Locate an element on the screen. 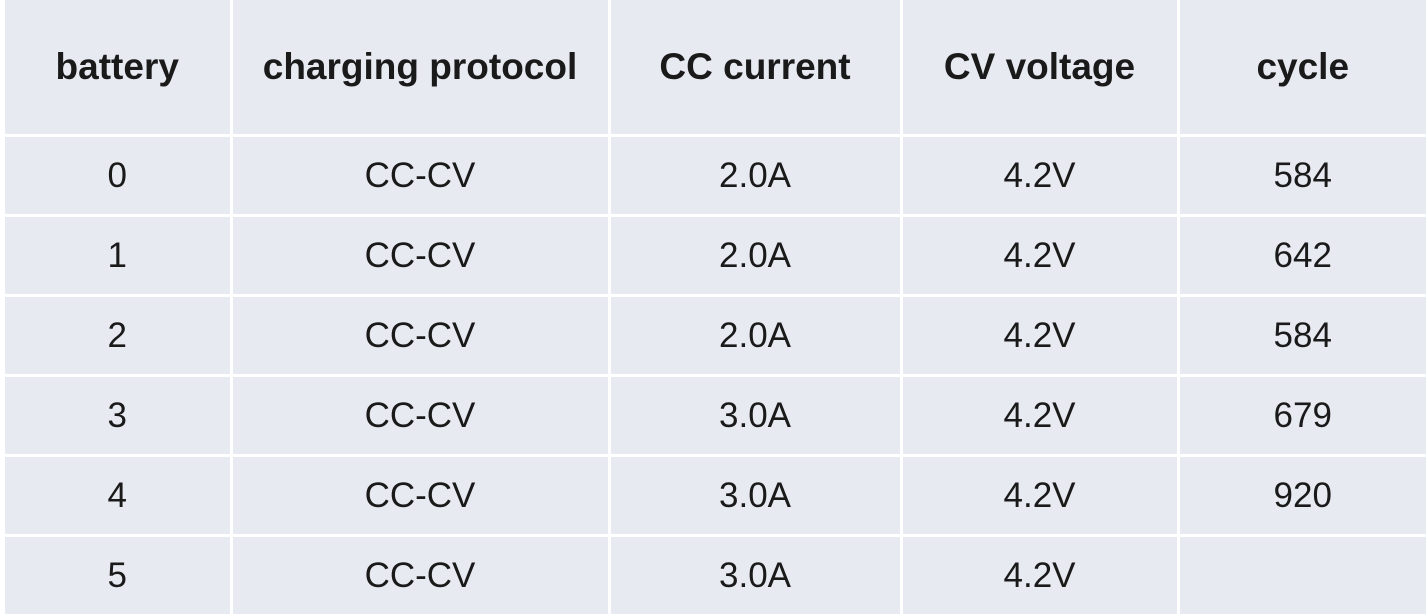  table-row: 3 CC-CV 3.0A 4.2V 679 is located at coordinates (715, 415).